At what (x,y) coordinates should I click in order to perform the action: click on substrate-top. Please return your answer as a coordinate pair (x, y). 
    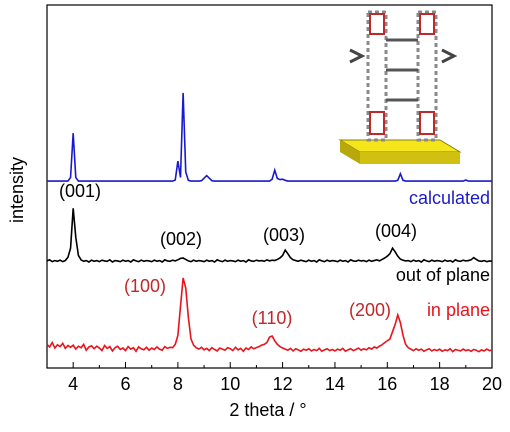
    Looking at the image, I should click on (400, 146).